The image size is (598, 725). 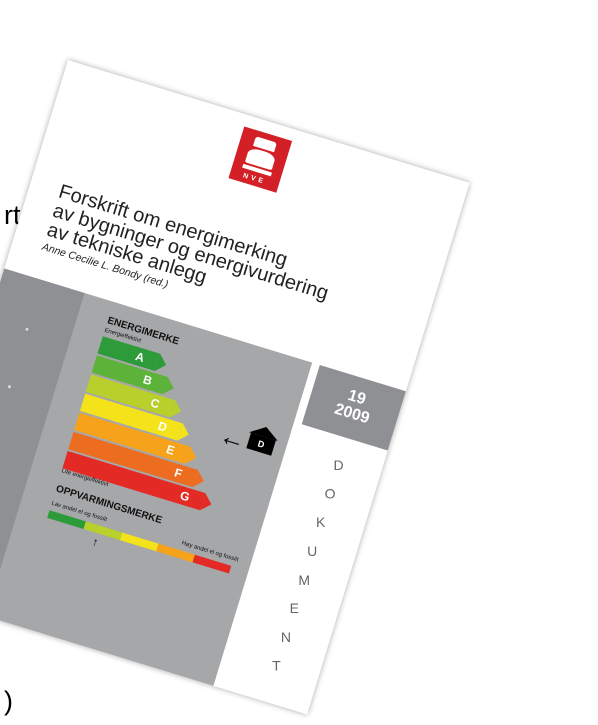 What do you see at coordinates (286, 637) in the screenshot?
I see `vertical-letter: N` at bounding box center [286, 637].